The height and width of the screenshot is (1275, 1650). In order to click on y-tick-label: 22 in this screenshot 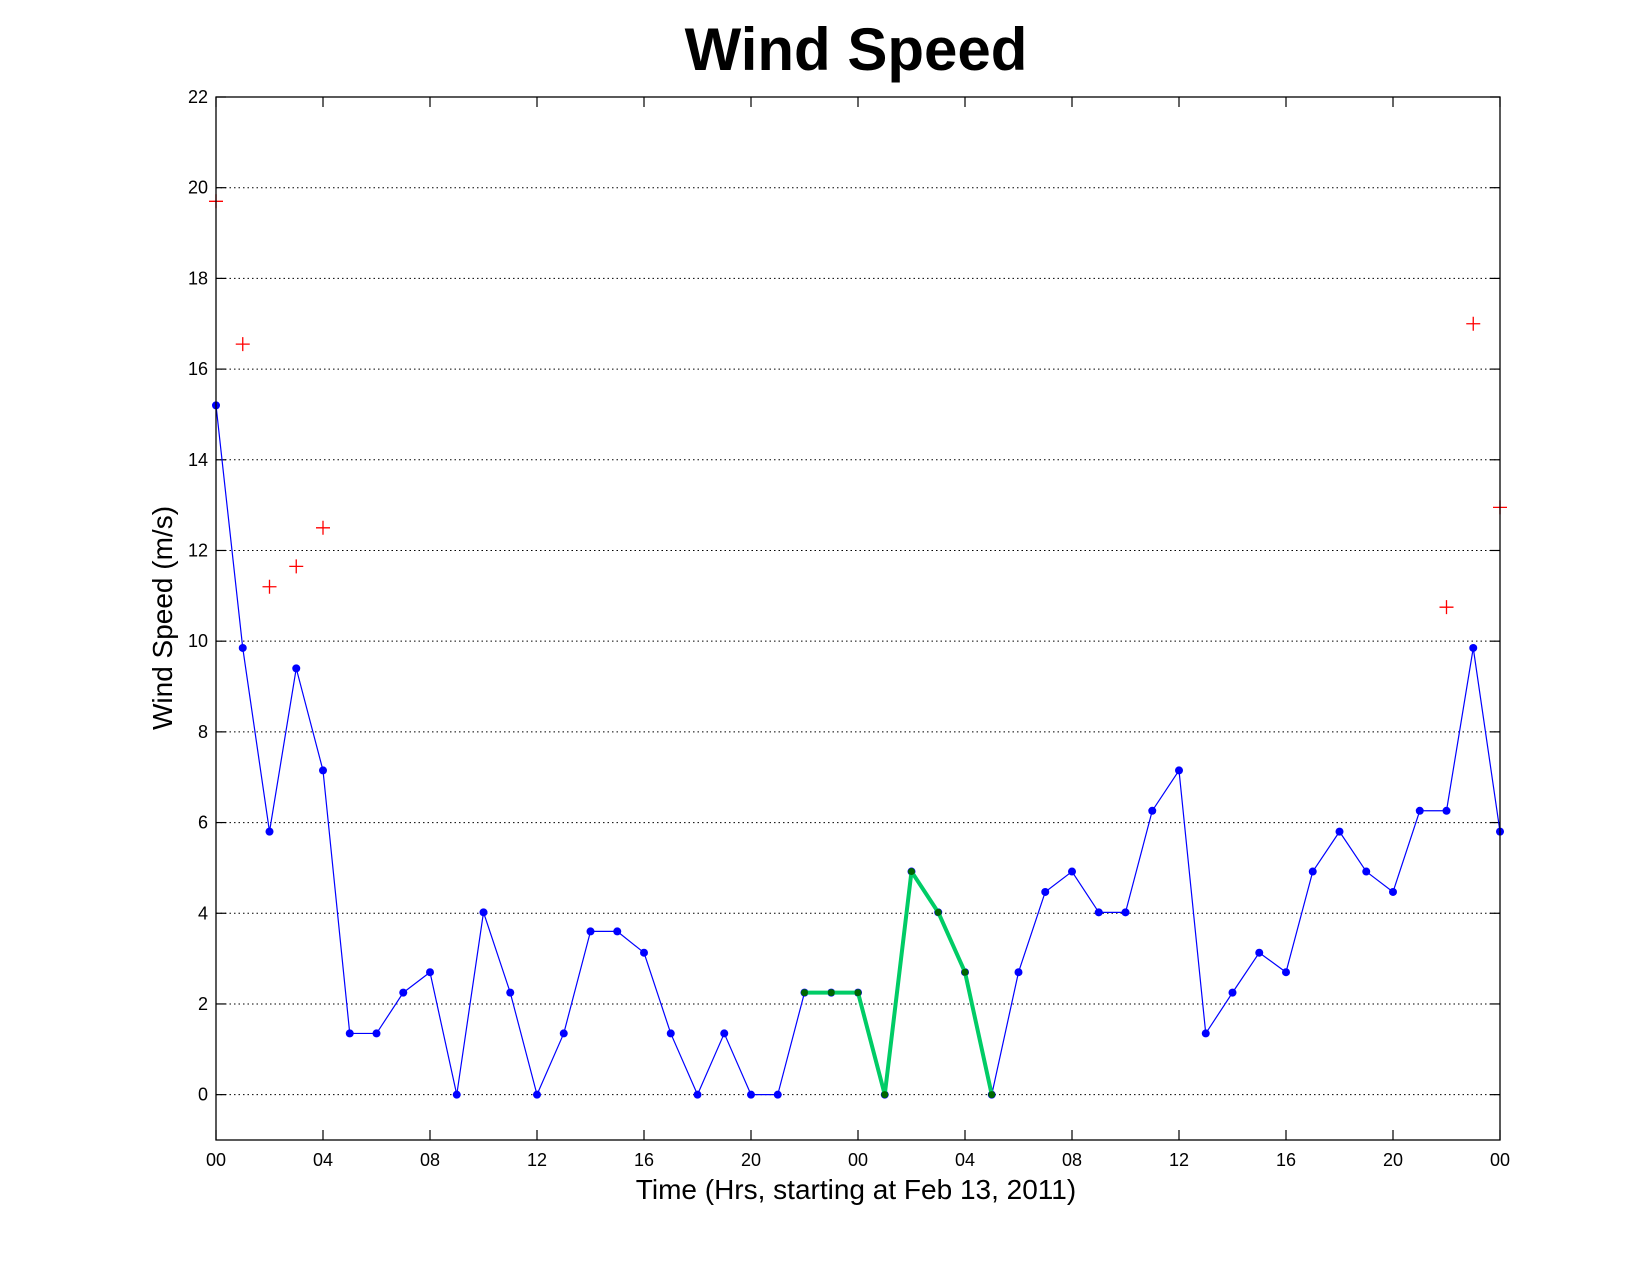, I will do `click(198, 97)`.